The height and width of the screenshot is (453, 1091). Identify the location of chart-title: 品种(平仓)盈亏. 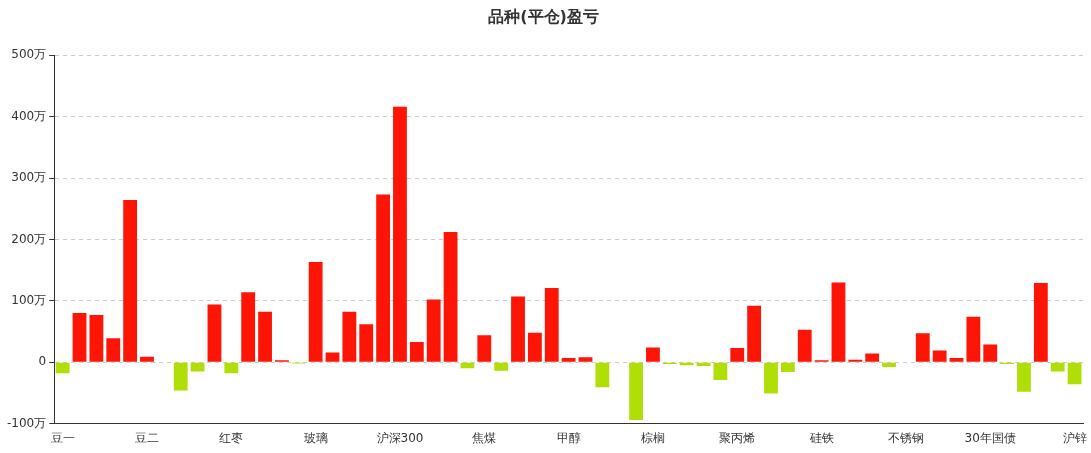
(543, 16).